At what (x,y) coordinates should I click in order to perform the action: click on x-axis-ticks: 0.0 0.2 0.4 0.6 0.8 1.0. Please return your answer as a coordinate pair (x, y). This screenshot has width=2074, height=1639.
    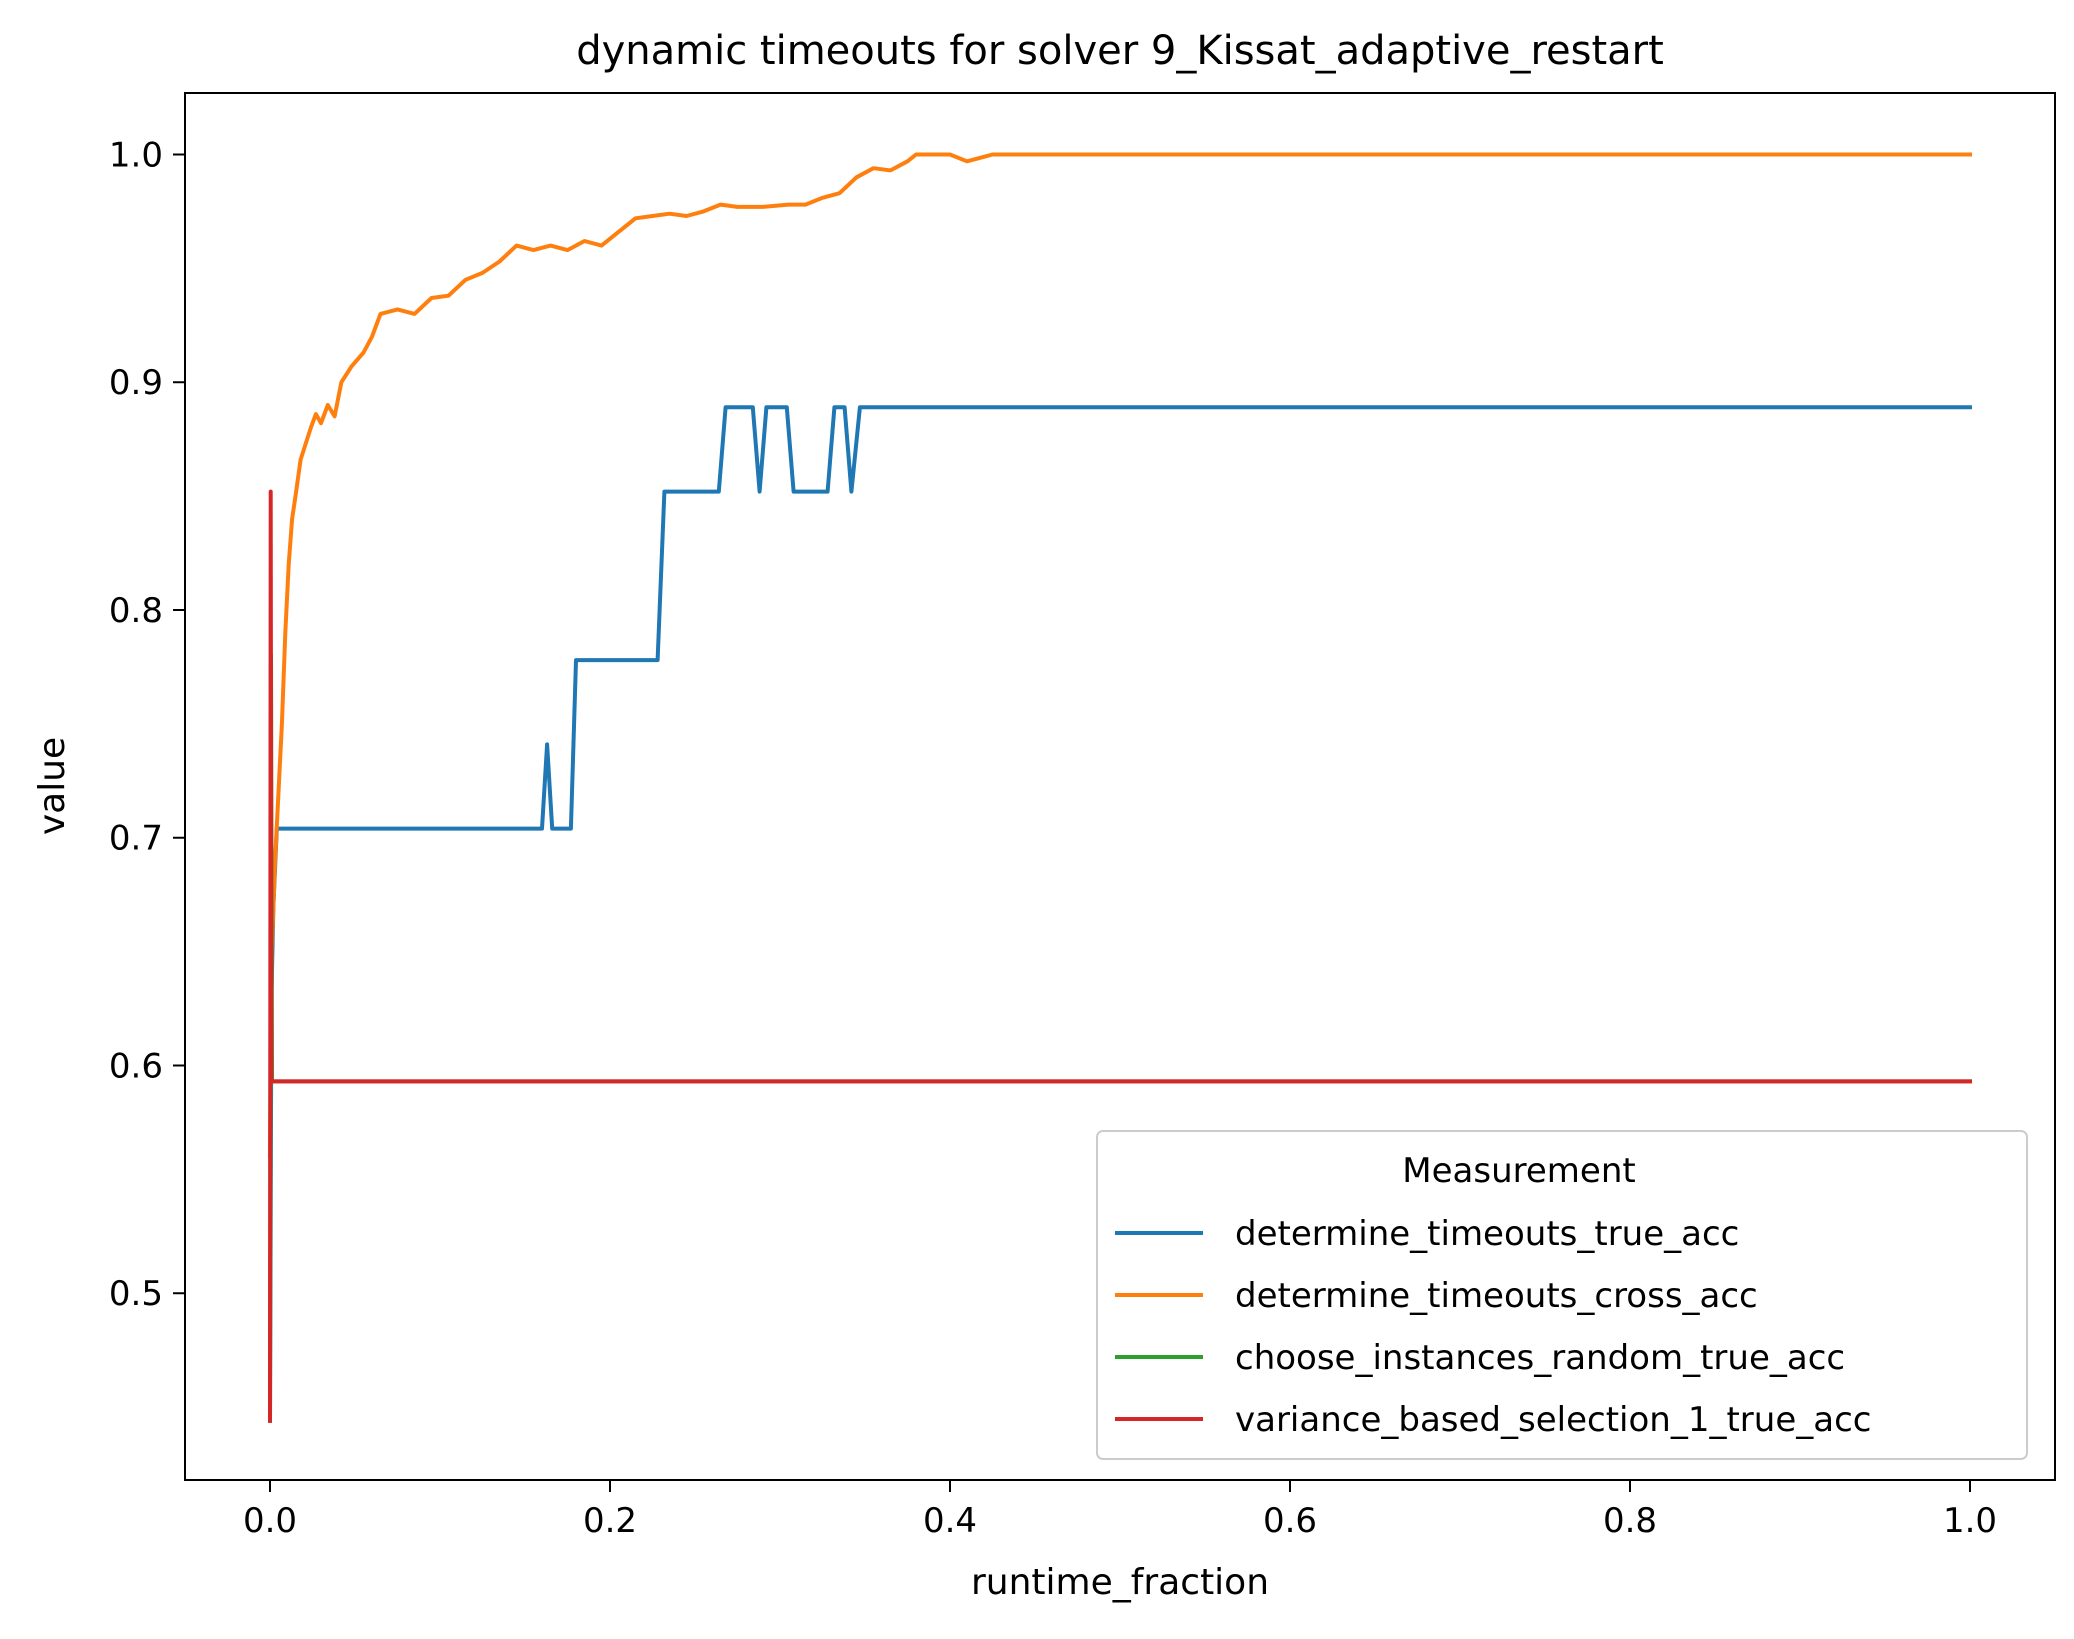
    Looking at the image, I should click on (1120, 1510).